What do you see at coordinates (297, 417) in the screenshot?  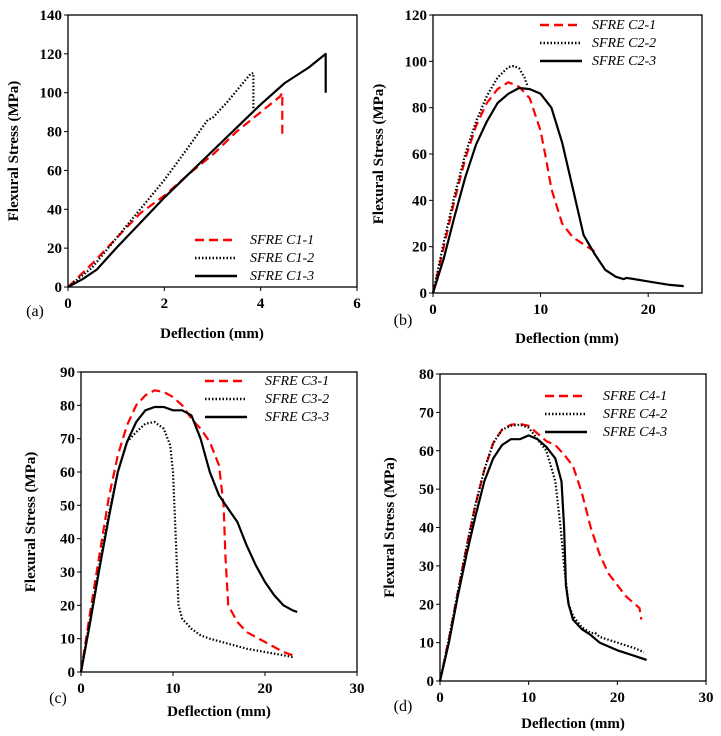 I see `legend-entry: SFRE C3-3` at bounding box center [297, 417].